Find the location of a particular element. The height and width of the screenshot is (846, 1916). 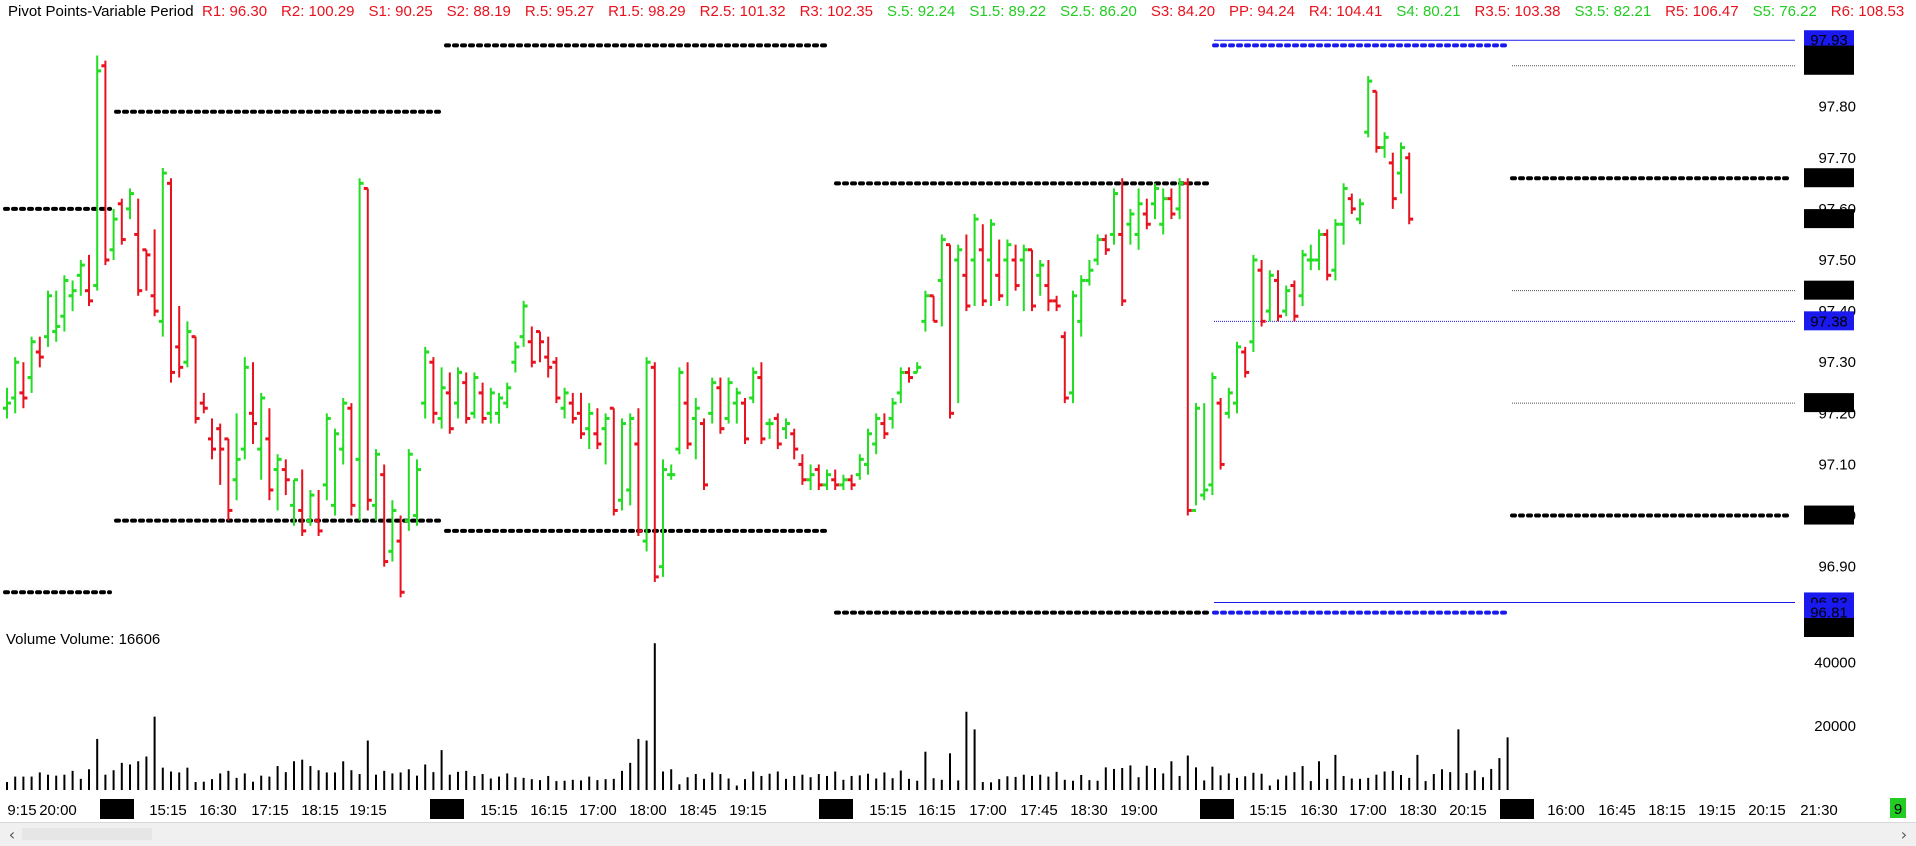

price-marker-label: 96.81 is located at coordinates (1829, 613).